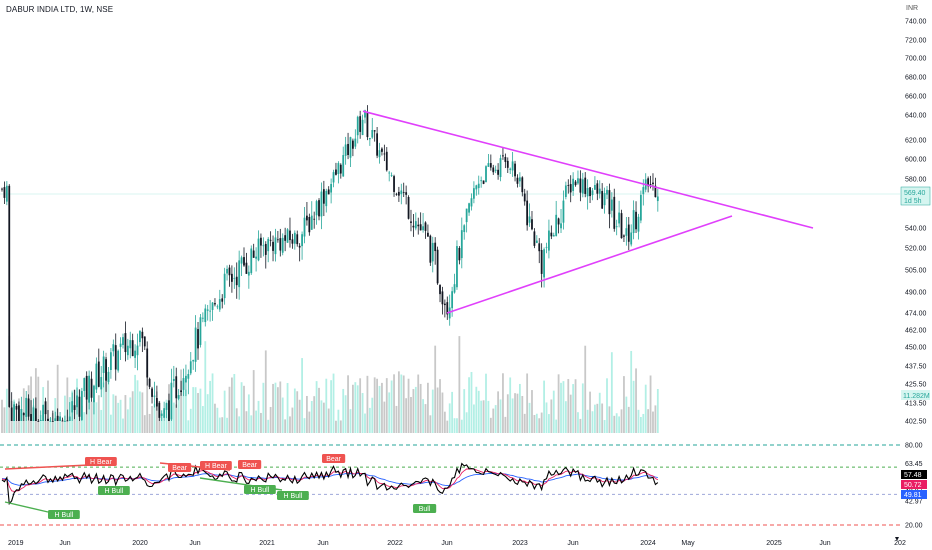 This screenshot has width=932, height=550. What do you see at coordinates (16, 543) in the screenshot?
I see `time-axis-label: 2019` at bounding box center [16, 543].